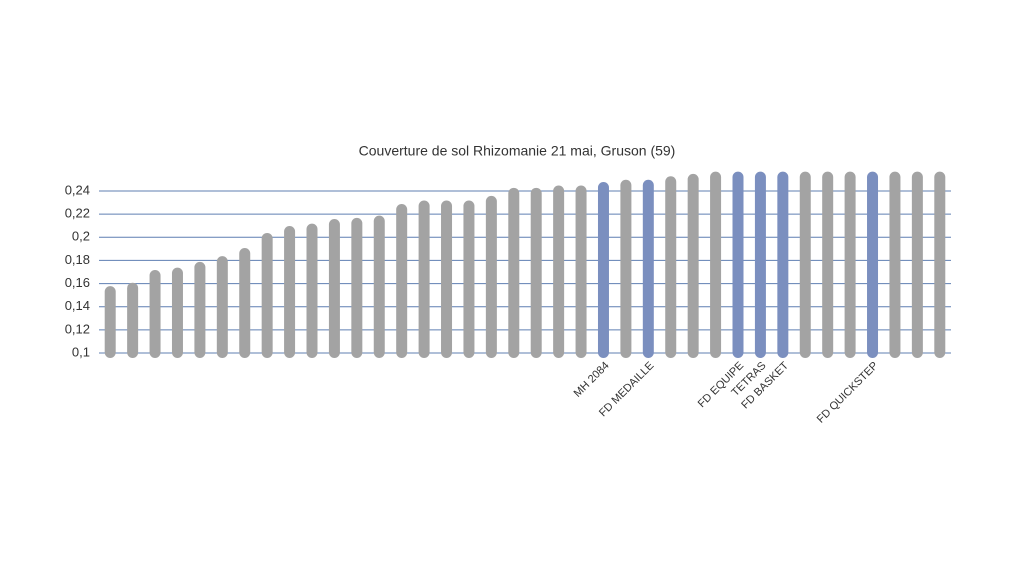  What do you see at coordinates (77, 305) in the screenshot?
I see `y-tick-label: 0,14` at bounding box center [77, 305].